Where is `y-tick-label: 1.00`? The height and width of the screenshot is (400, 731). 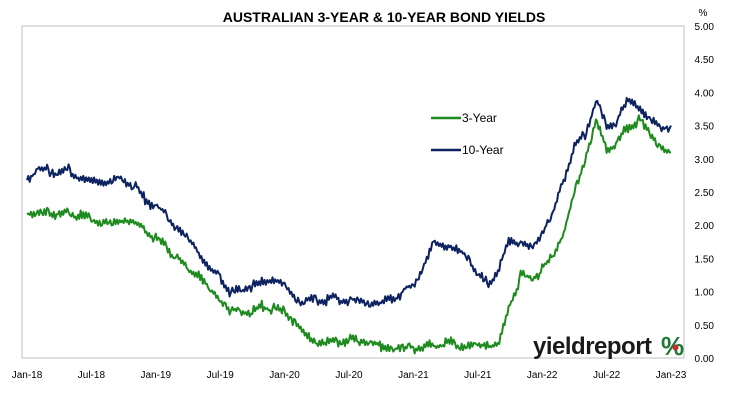 y-tick-label: 1.00 is located at coordinates (705, 293).